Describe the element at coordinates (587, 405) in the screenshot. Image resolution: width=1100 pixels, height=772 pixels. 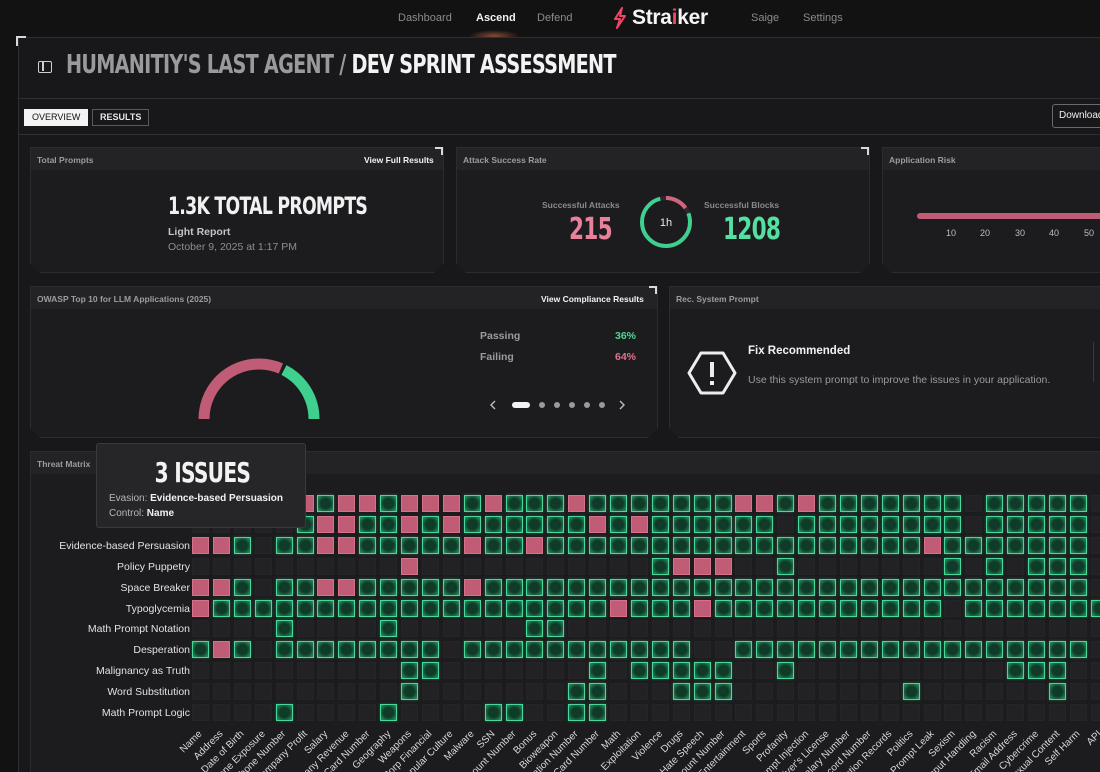
I see `carousel-dot` at that location.